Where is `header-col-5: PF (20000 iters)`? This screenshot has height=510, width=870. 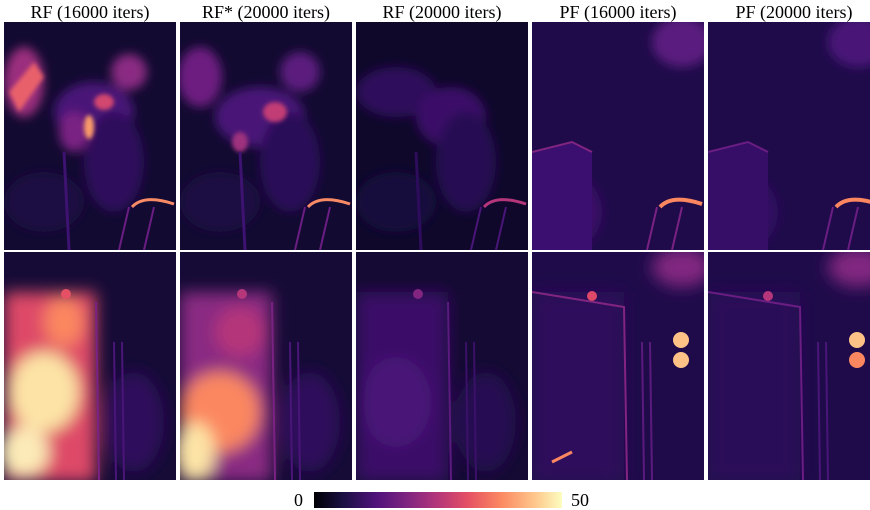 header-col-5: PF (20000 iters) is located at coordinates (794, 12).